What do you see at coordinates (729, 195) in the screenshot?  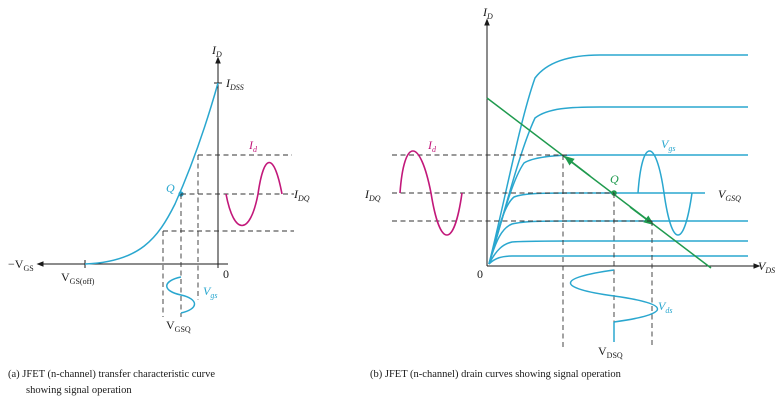 I see `right-vgsq-label: VGSQ` at bounding box center [729, 195].